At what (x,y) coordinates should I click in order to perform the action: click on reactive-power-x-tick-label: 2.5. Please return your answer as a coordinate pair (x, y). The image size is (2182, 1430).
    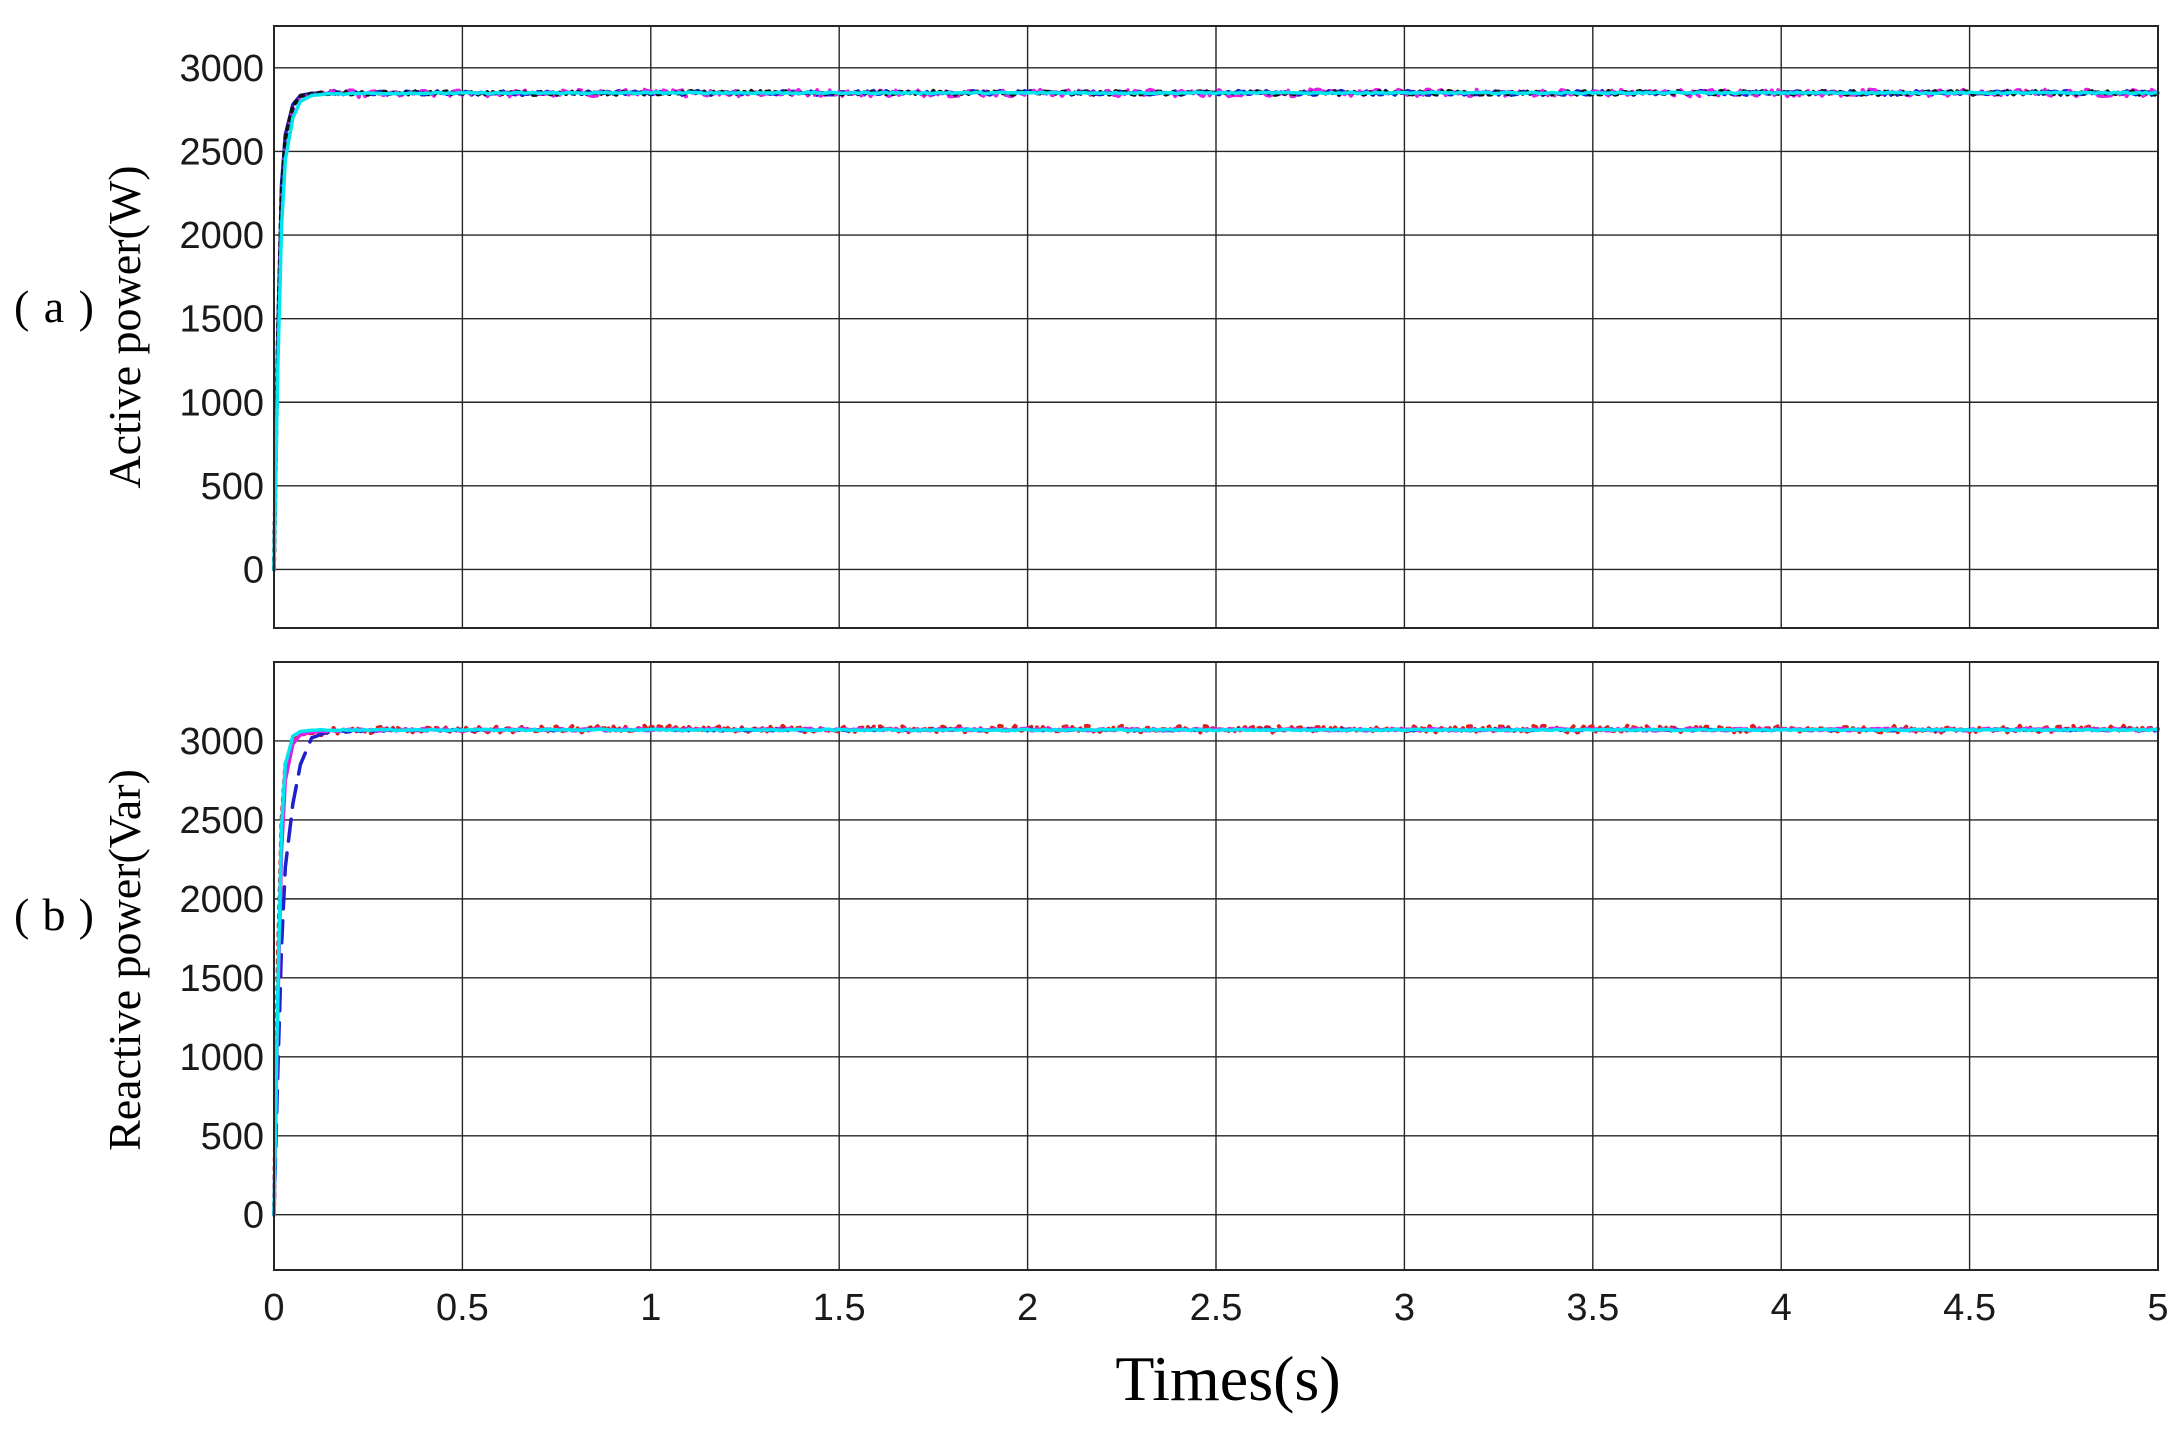
    Looking at the image, I should click on (1216, 1308).